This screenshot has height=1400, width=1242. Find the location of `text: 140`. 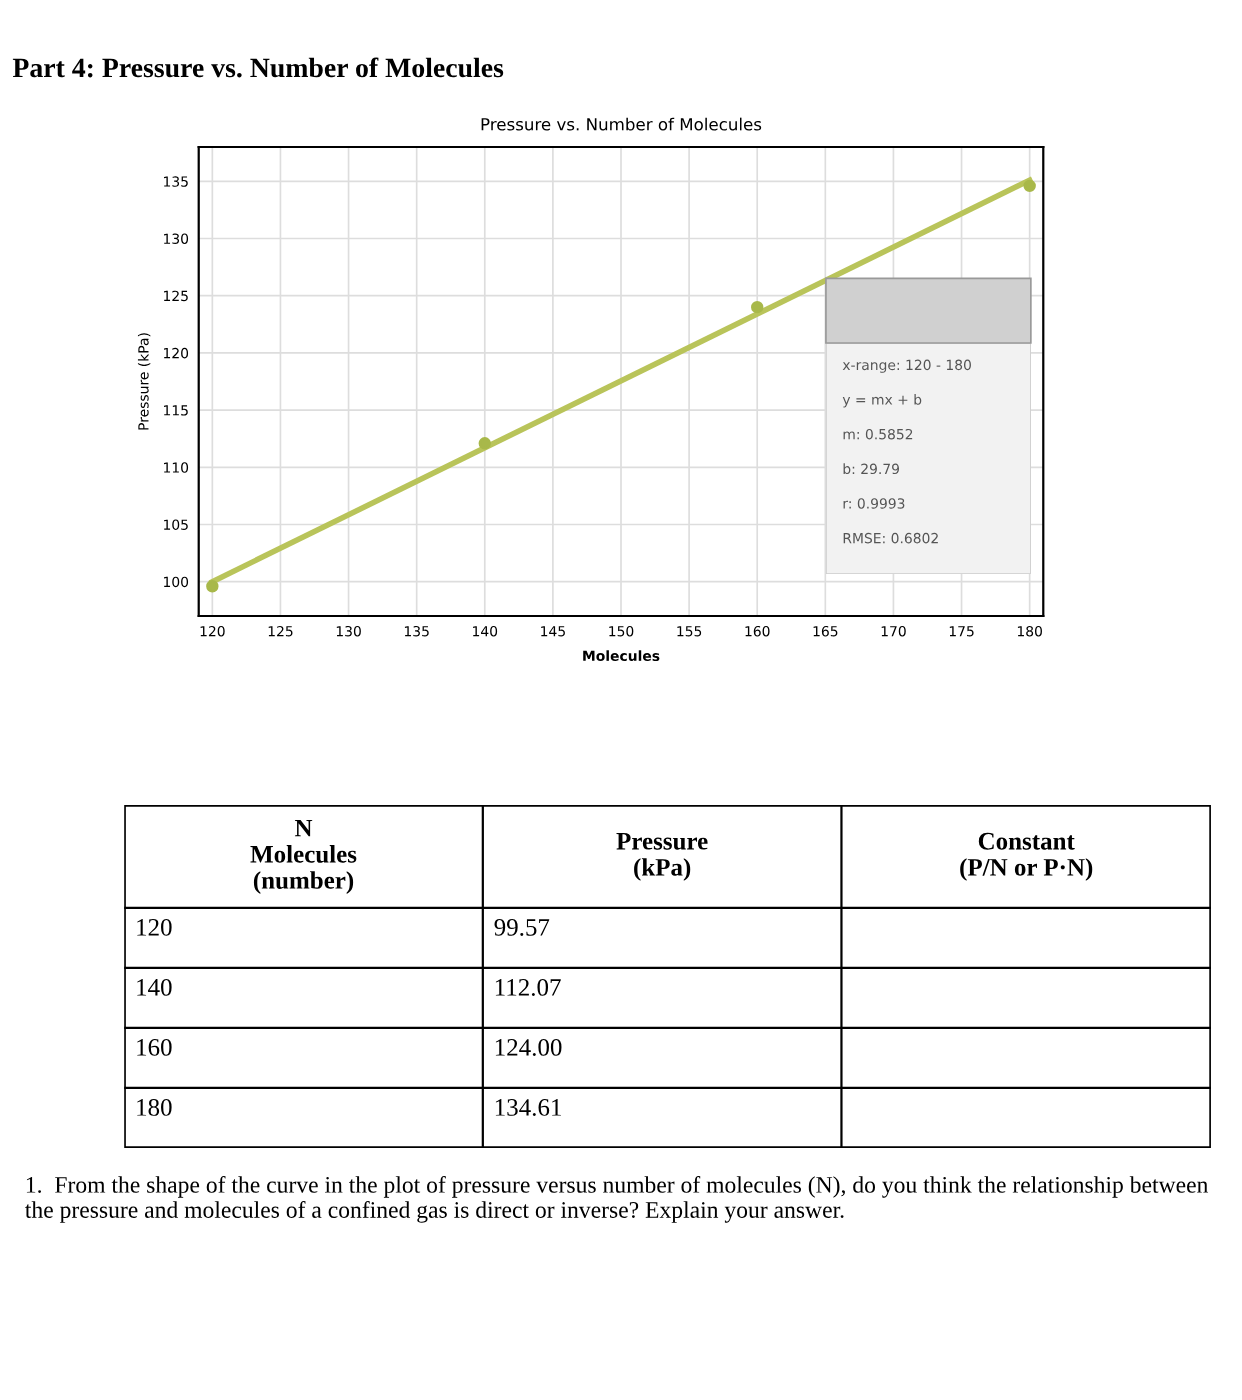

text: 140 is located at coordinates (154, 987).